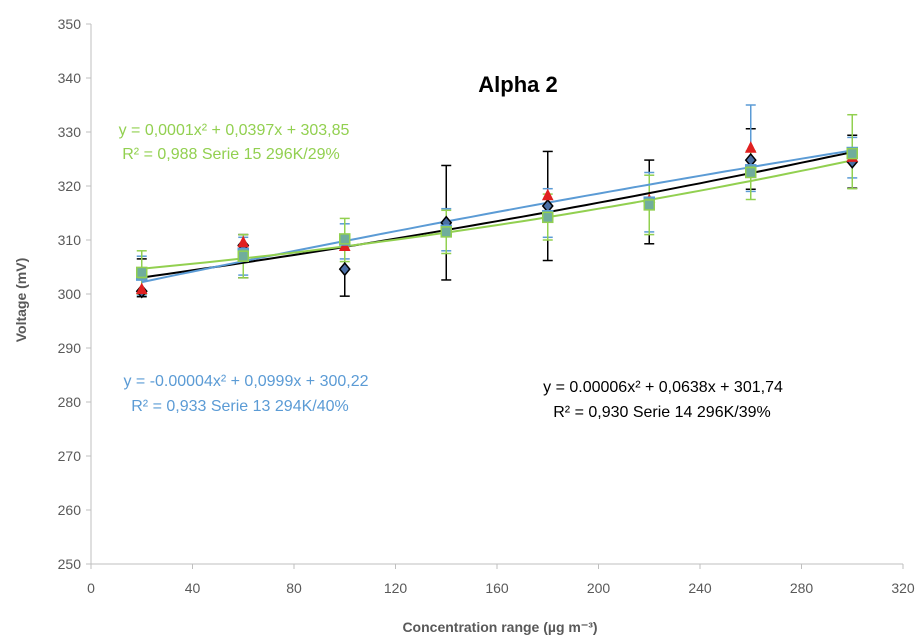 This screenshot has width=917, height=638. I want to click on x-axis-title: Concentration range (µg m⁻³), so click(499, 627).